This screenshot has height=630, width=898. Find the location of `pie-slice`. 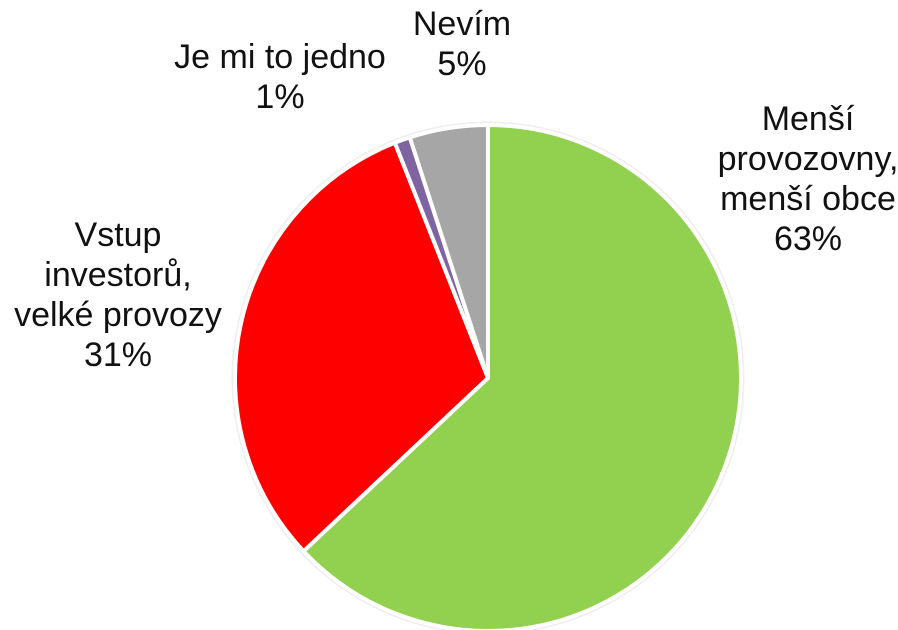

pie-slice is located at coordinates (448, 251).